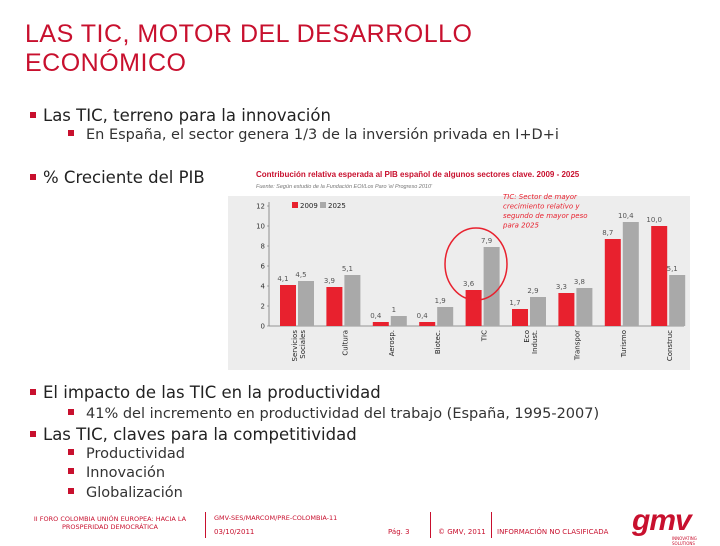 The image size is (720, 546). What do you see at coordinates (180, 115) in the screenshot?
I see `bullet-ict-innovation: Las TIC, terreno para la innovación` at bounding box center [180, 115].